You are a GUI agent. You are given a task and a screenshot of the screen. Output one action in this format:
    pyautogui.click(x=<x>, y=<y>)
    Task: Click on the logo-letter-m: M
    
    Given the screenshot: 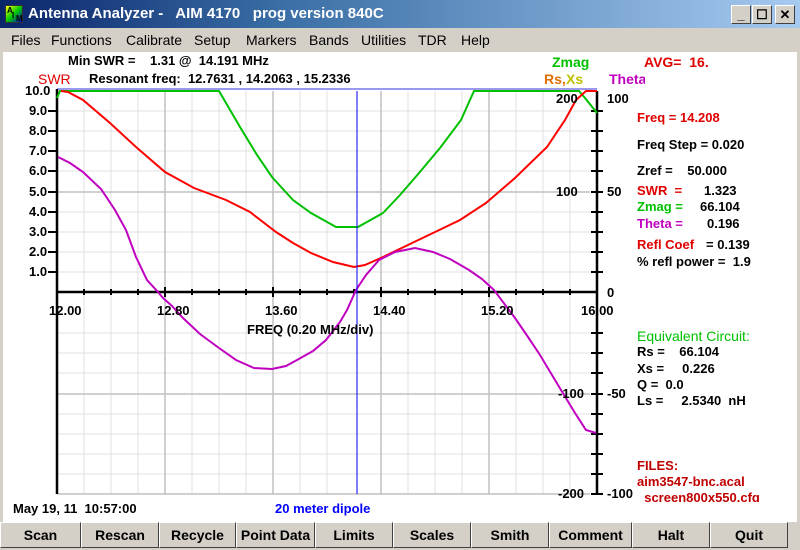 What is the action you would take?
    pyautogui.click(x=19, y=18)
    